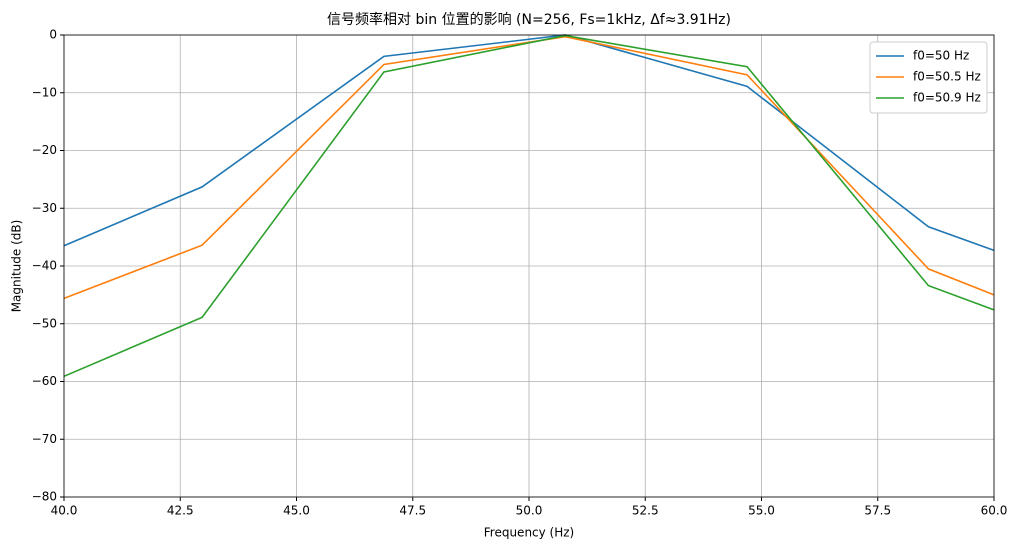 The image size is (1017, 551). Describe the element at coordinates (180, 511) in the screenshot. I see `x-tick-label: 42.5` at that location.